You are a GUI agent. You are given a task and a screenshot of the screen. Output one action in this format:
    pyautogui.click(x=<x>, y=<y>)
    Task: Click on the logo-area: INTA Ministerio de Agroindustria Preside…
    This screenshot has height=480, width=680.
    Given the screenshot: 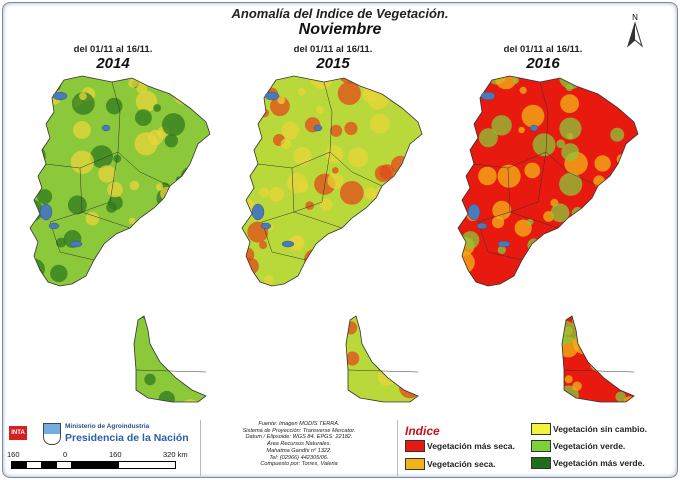 What is the action you would take?
    pyautogui.click(x=101, y=435)
    